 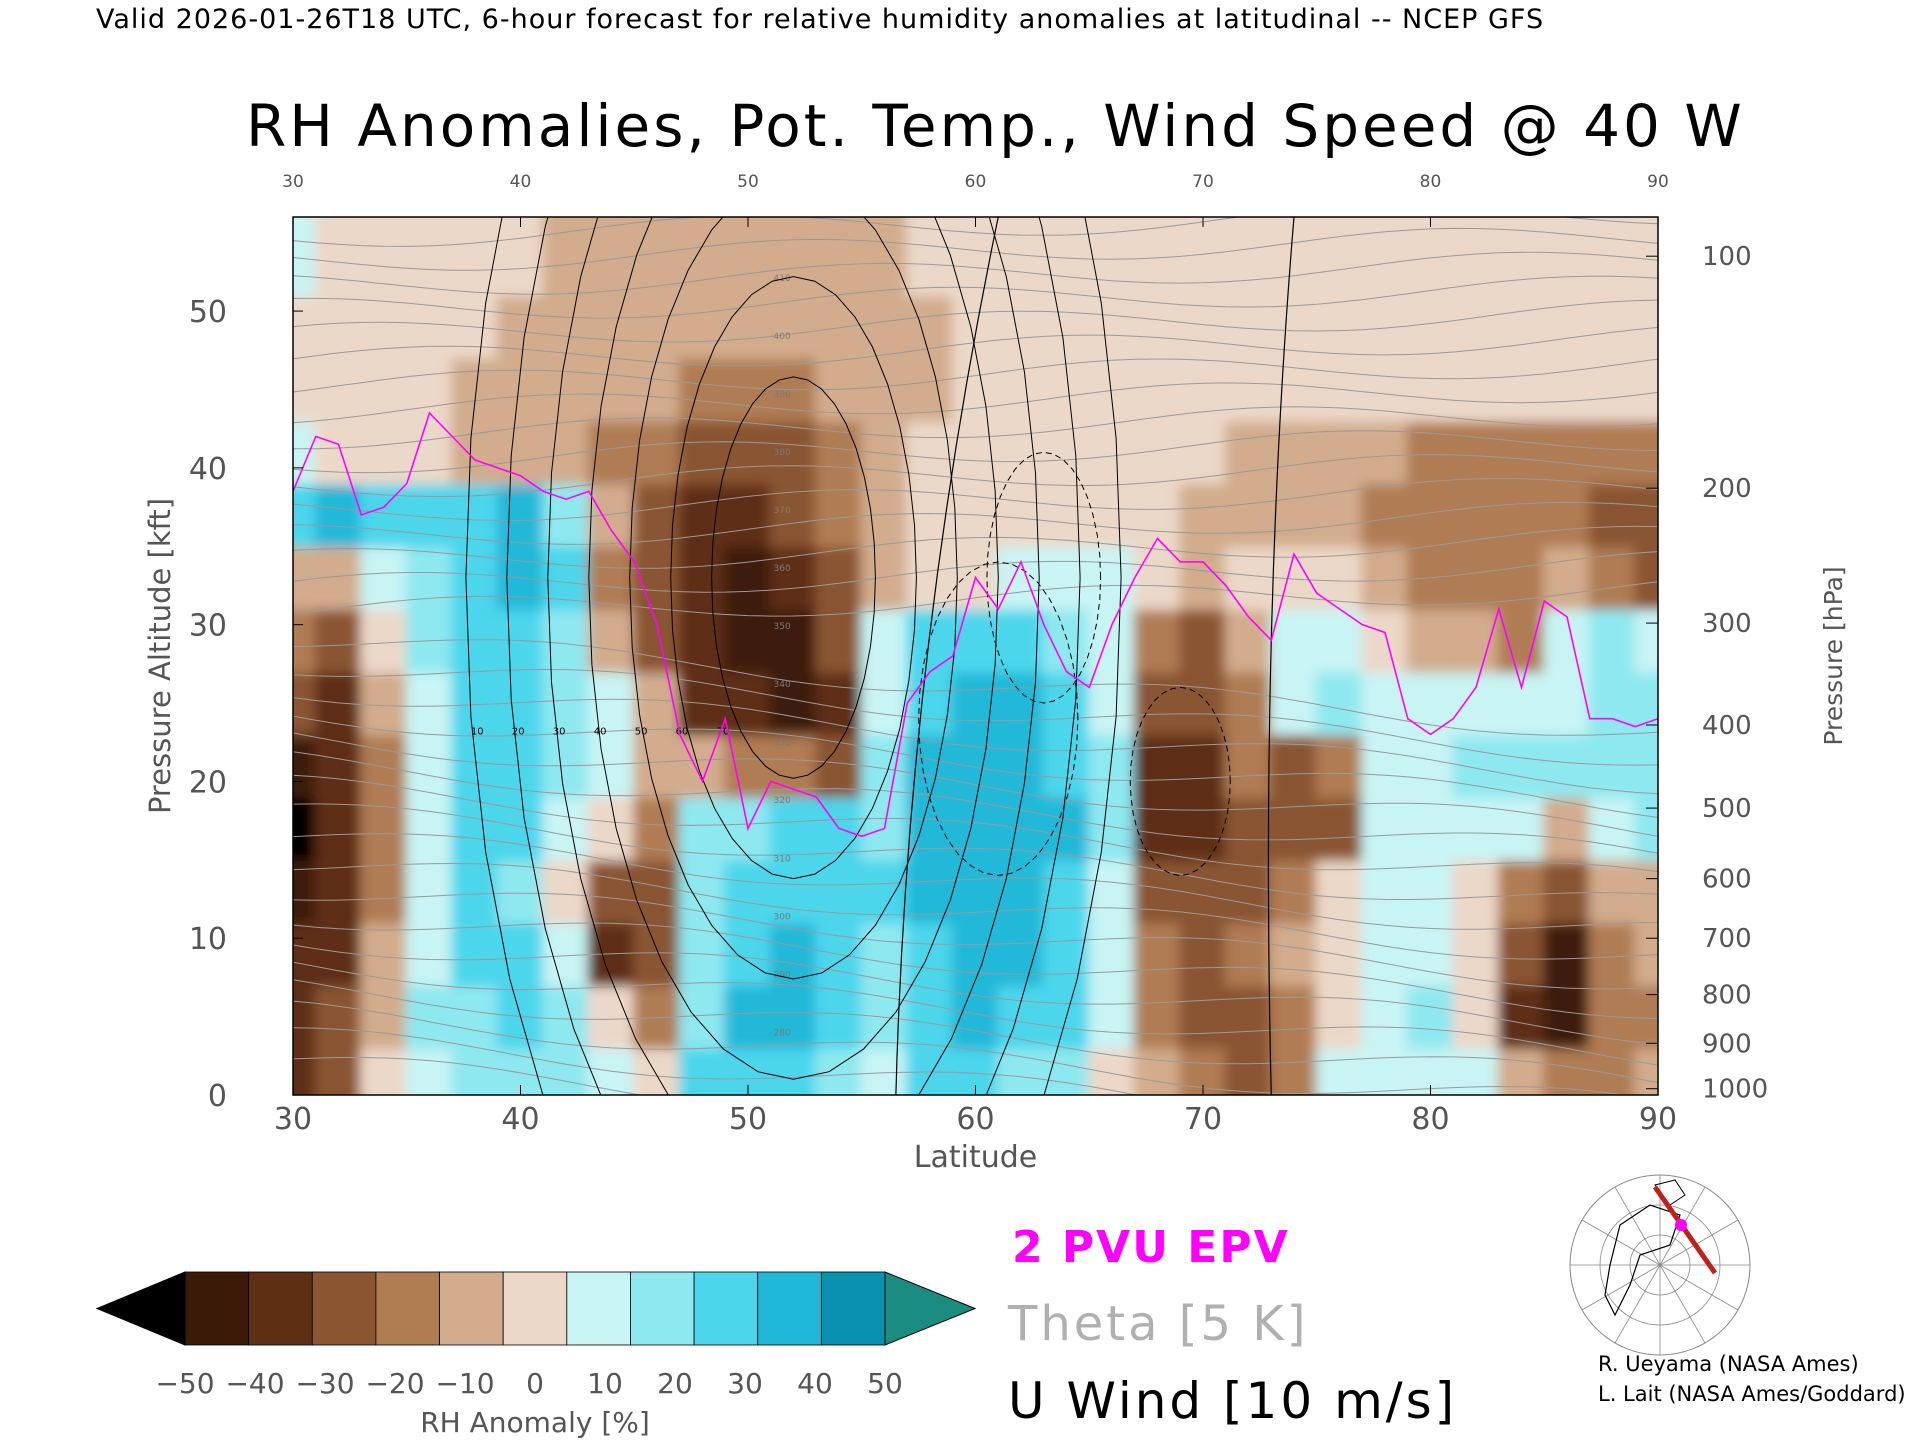 I want to click on credit-line-1: R. Ueyama (NASA Ames), so click(x=1728, y=1364).